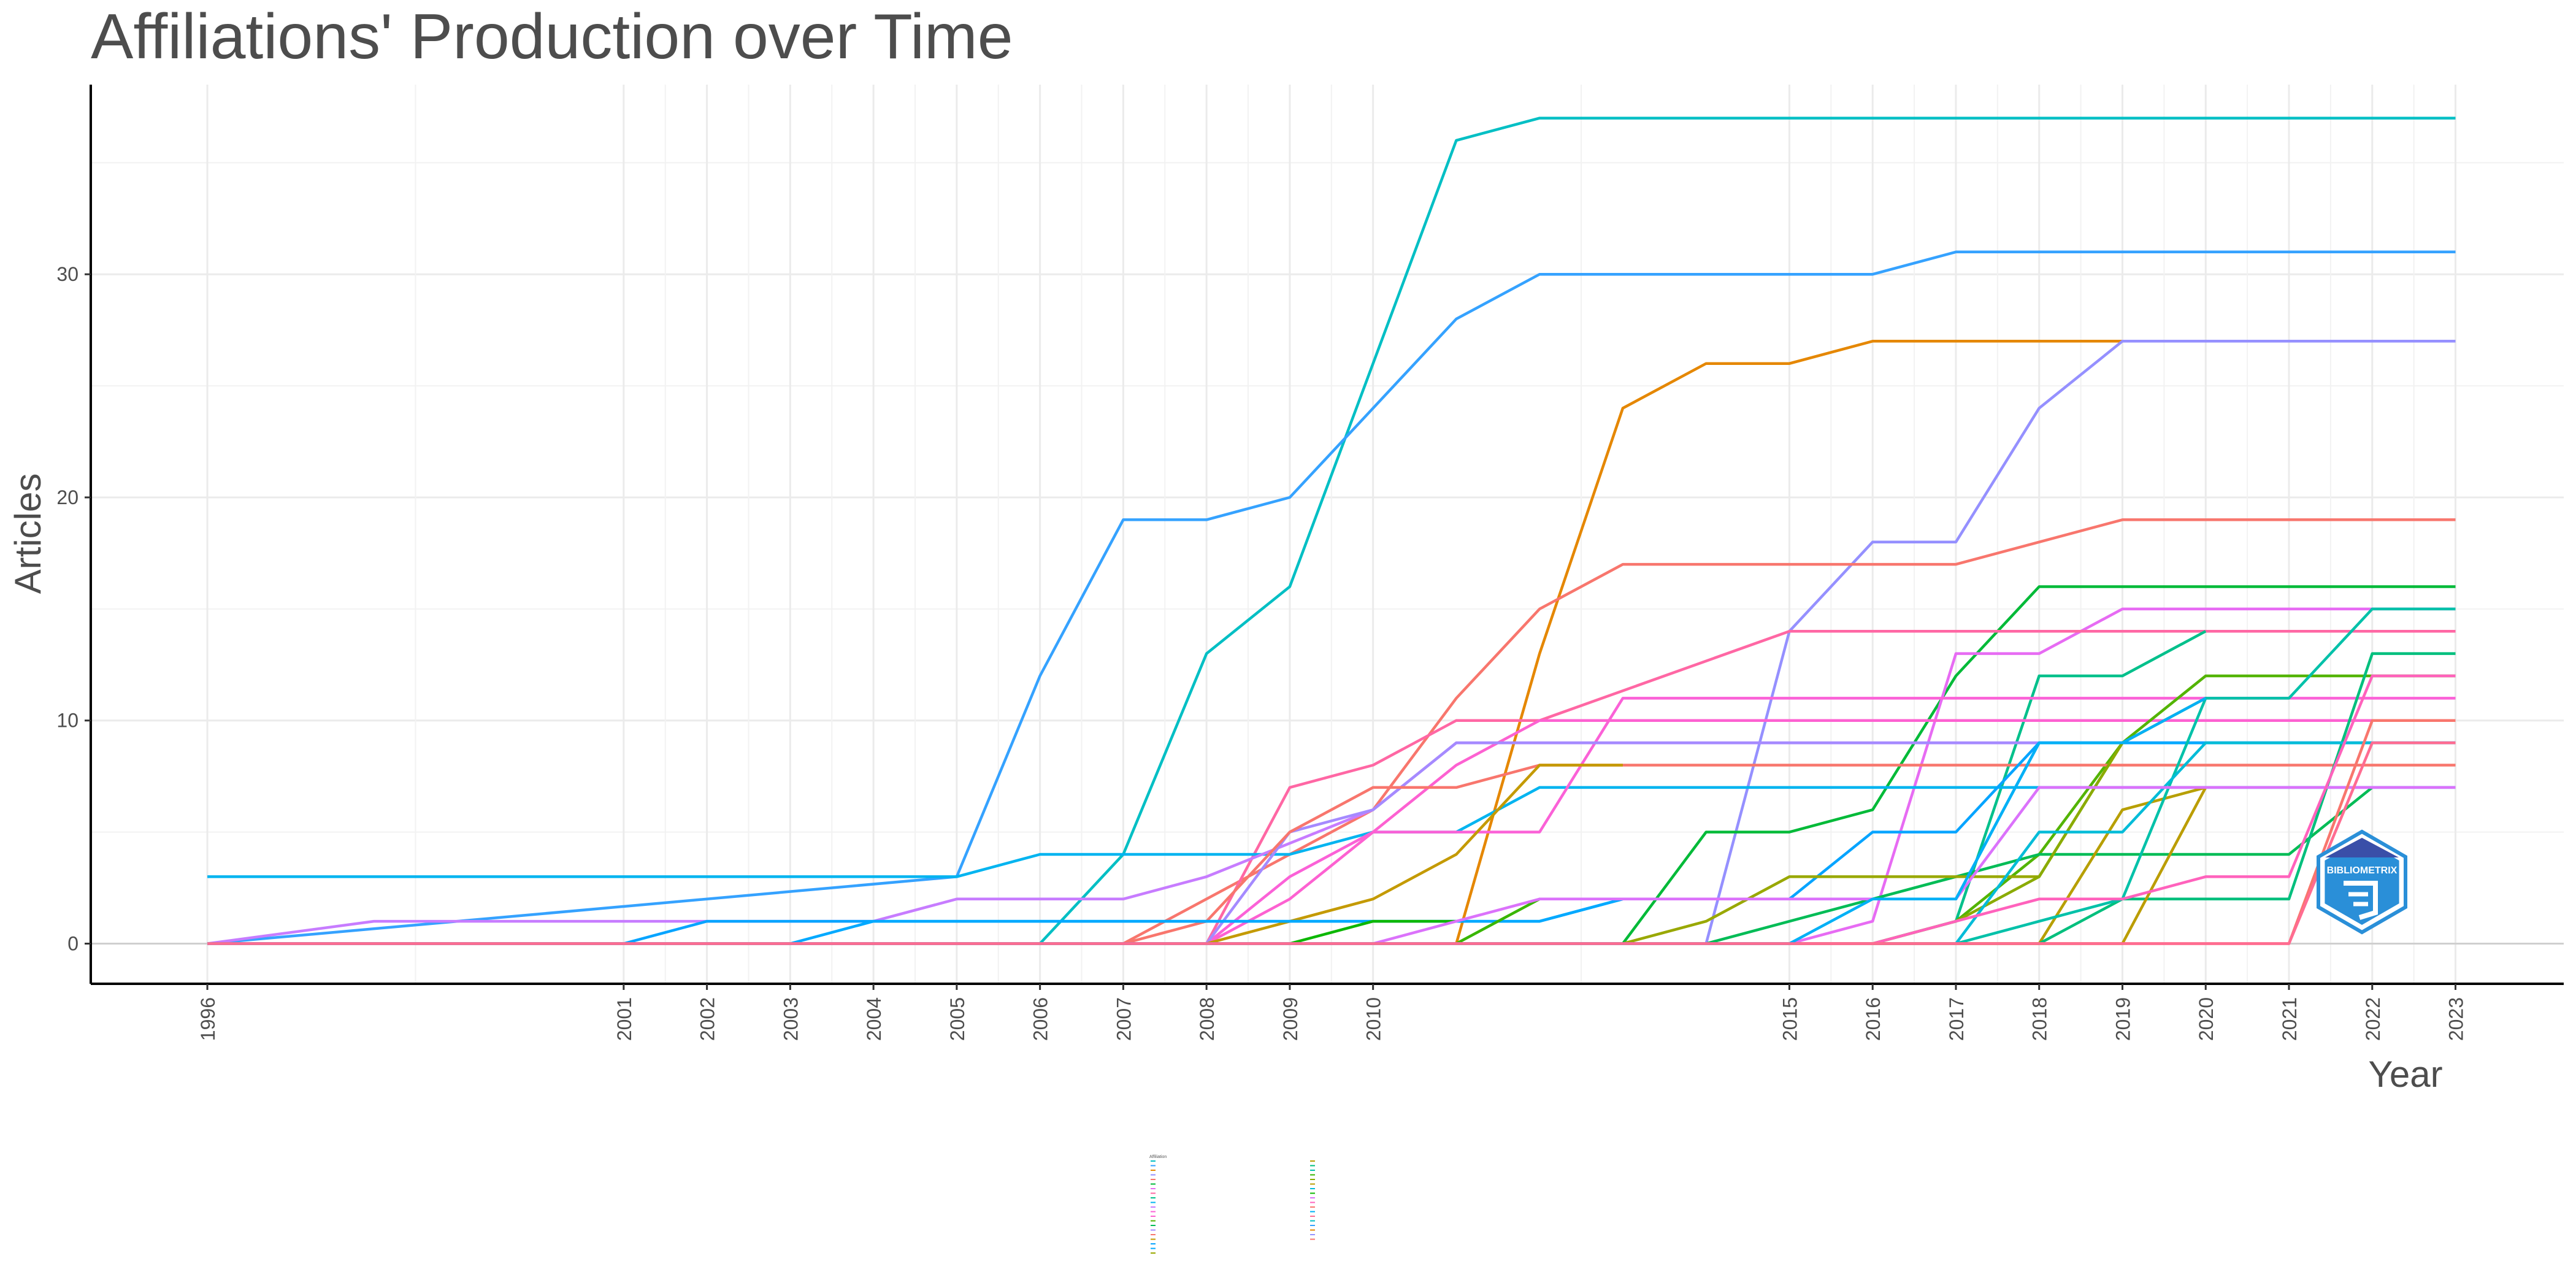 The width and height of the screenshot is (2576, 1288). What do you see at coordinates (2358, 899) in the screenshot?
I see `logo-glyph-bars` at bounding box center [2358, 899].